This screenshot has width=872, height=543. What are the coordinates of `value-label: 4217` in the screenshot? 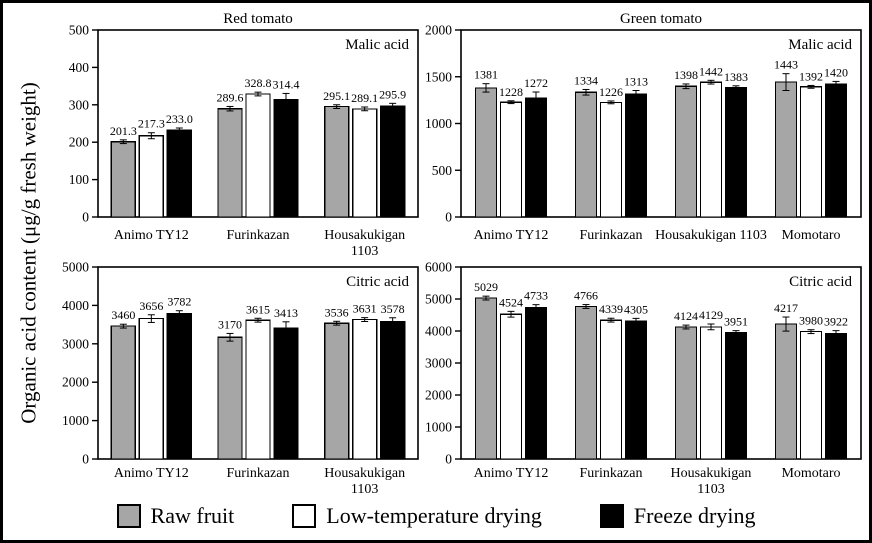 It's located at (786, 308).